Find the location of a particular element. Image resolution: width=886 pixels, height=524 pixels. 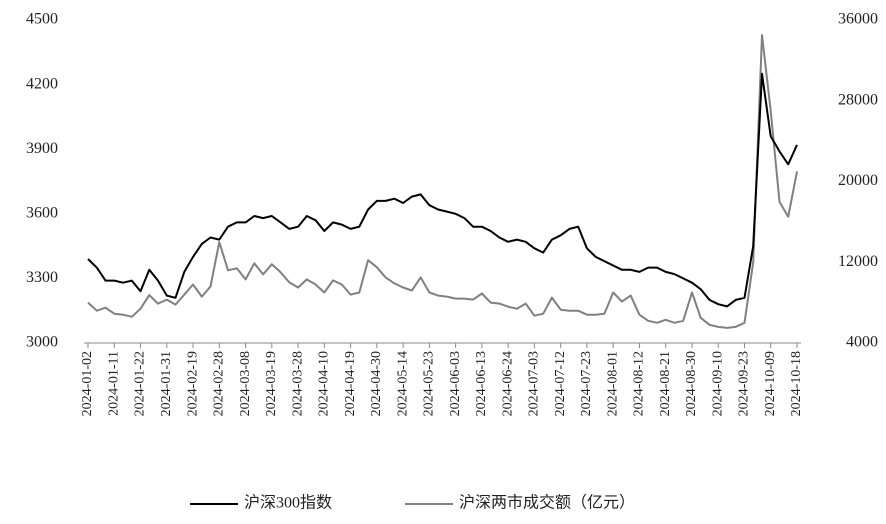

x-tick-label: 2024-09-23 is located at coordinates (744, 383).